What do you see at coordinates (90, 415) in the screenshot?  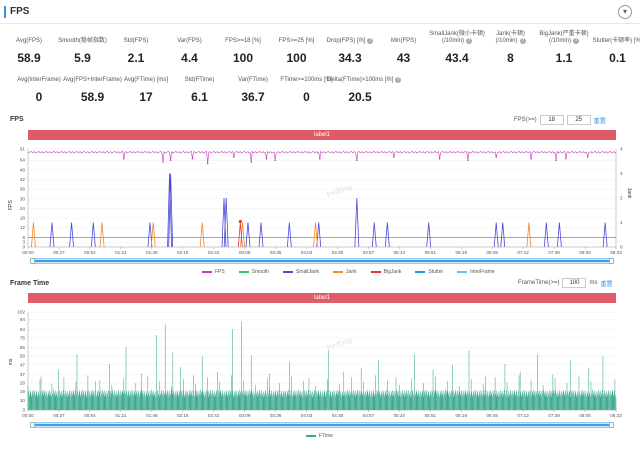 I see `x-tick-label: 00:54` at bounding box center [90, 415].